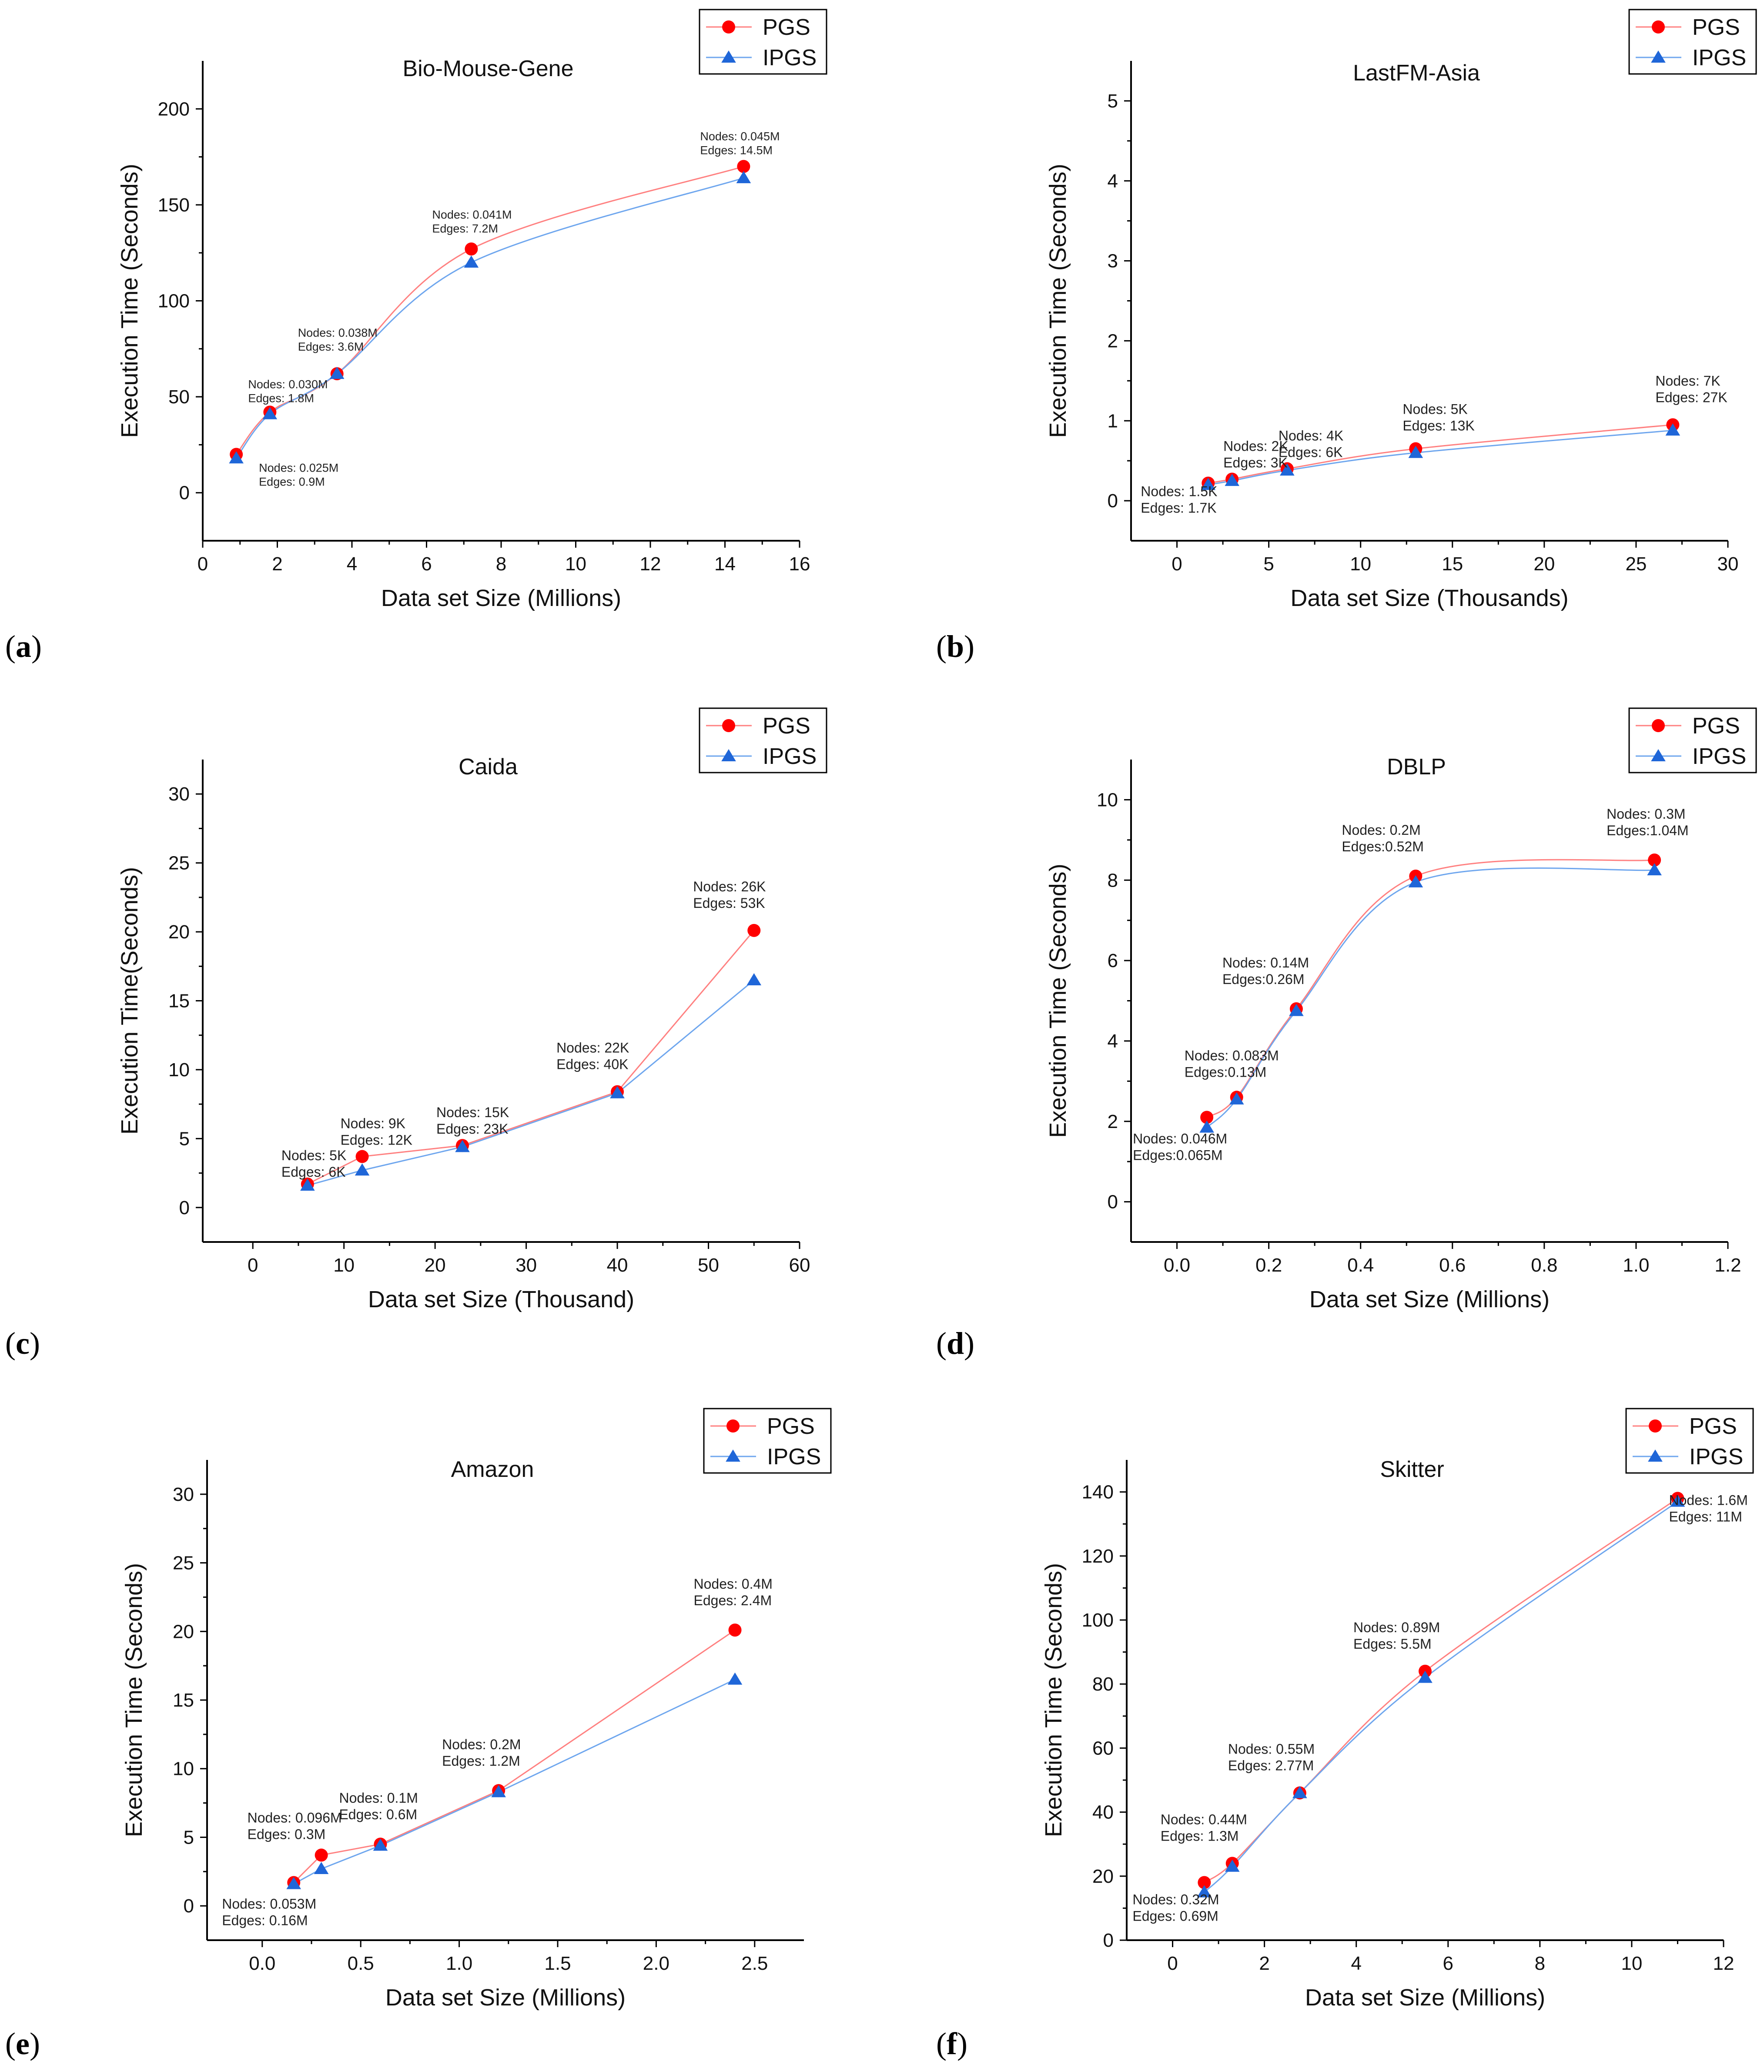  What do you see at coordinates (1381, 830) in the screenshot?
I see `annotation-nodes: Nodes: 0.2M` at bounding box center [1381, 830].